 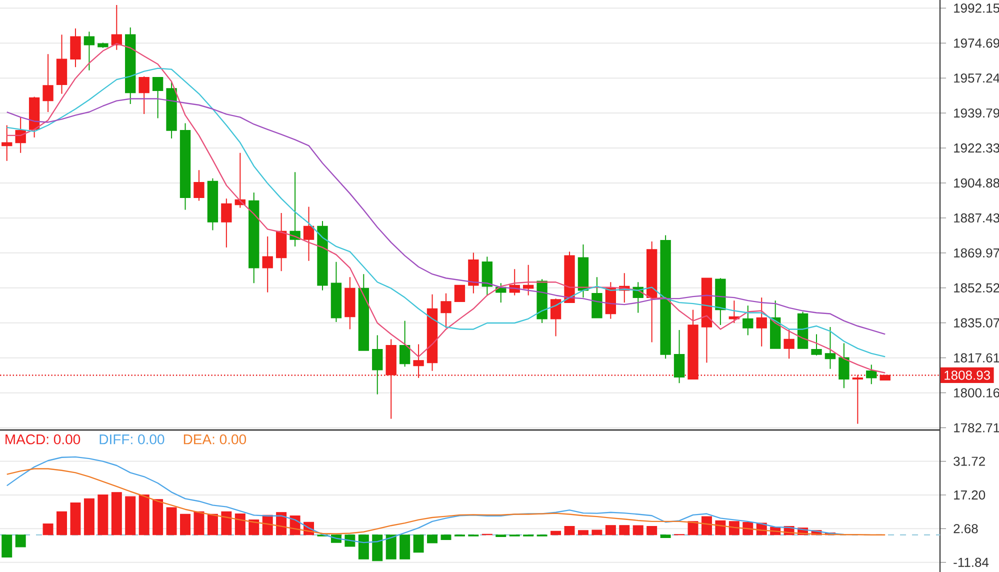 What do you see at coordinates (976, 393) in the screenshot?
I see `y-tick-label: 1800.16` at bounding box center [976, 393].